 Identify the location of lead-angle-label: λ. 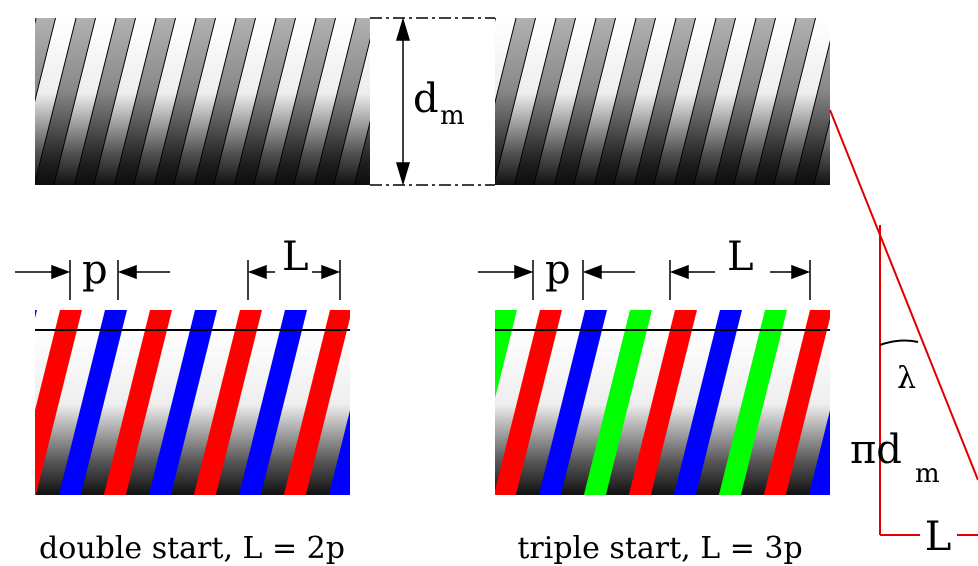
(906, 378).